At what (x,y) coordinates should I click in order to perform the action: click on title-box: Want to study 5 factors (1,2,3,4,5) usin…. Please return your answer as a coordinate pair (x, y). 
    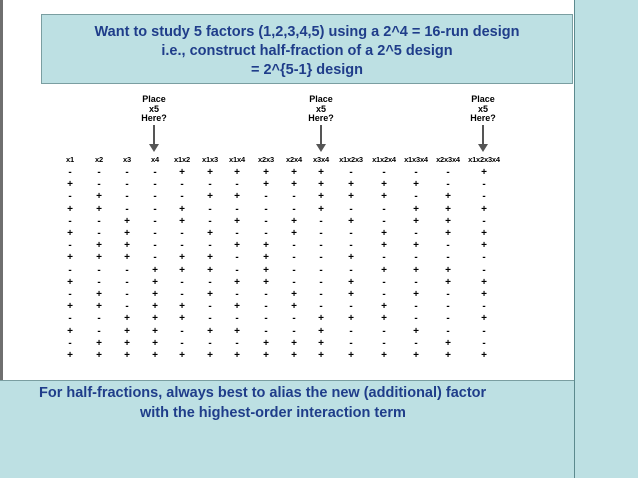
    Looking at the image, I should click on (307, 49).